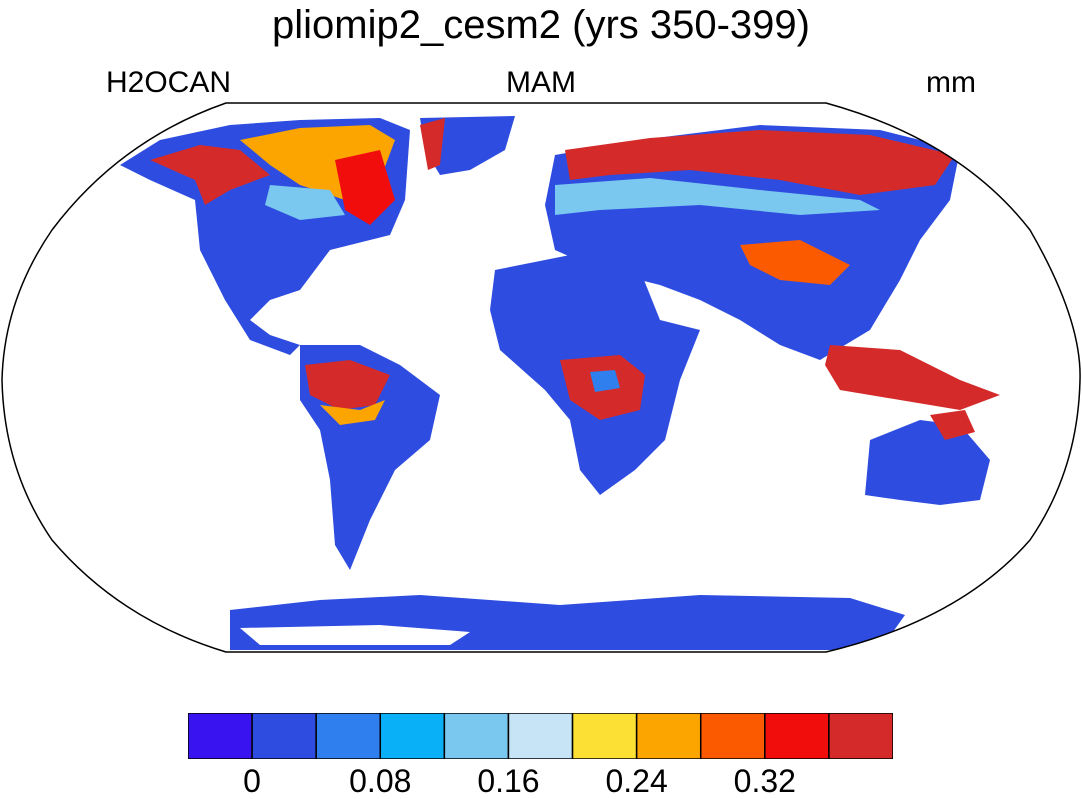 This screenshot has height=799, width=1082. I want to click on colorbar-tick-label: 0.32, so click(764, 781).